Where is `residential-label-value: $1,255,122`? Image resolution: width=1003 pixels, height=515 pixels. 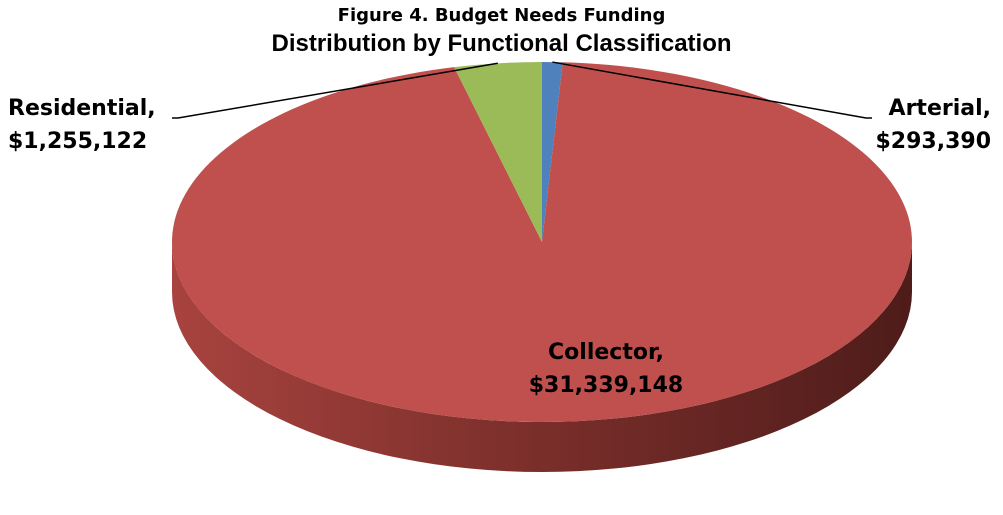 residential-label-value: $1,255,122 is located at coordinates (78, 141).